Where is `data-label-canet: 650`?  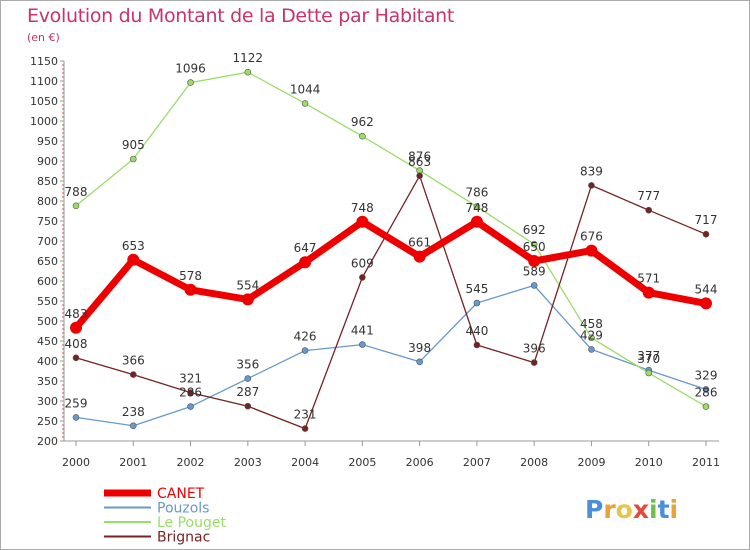
data-label-canet: 650 is located at coordinates (534, 247).